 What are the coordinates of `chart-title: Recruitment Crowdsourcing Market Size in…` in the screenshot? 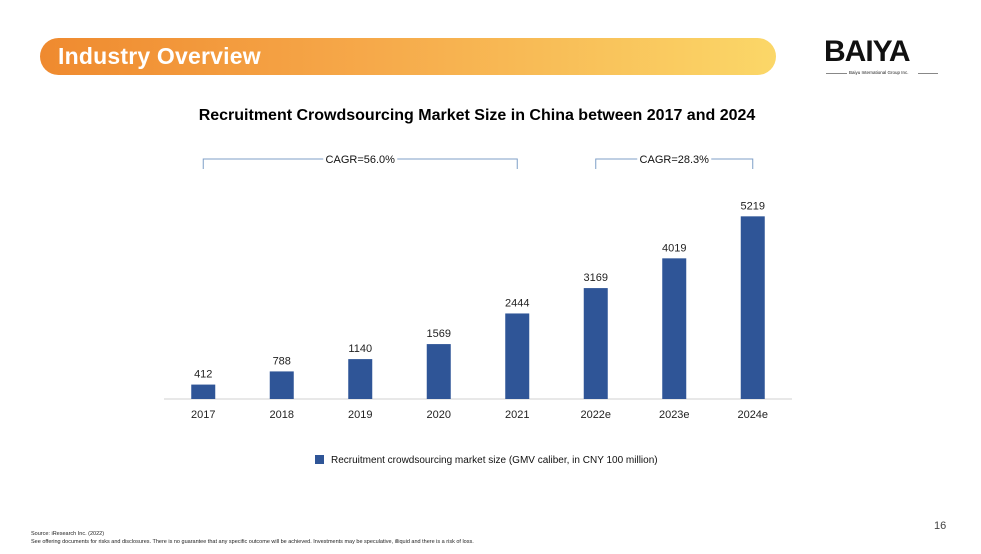 It's located at (477, 115).